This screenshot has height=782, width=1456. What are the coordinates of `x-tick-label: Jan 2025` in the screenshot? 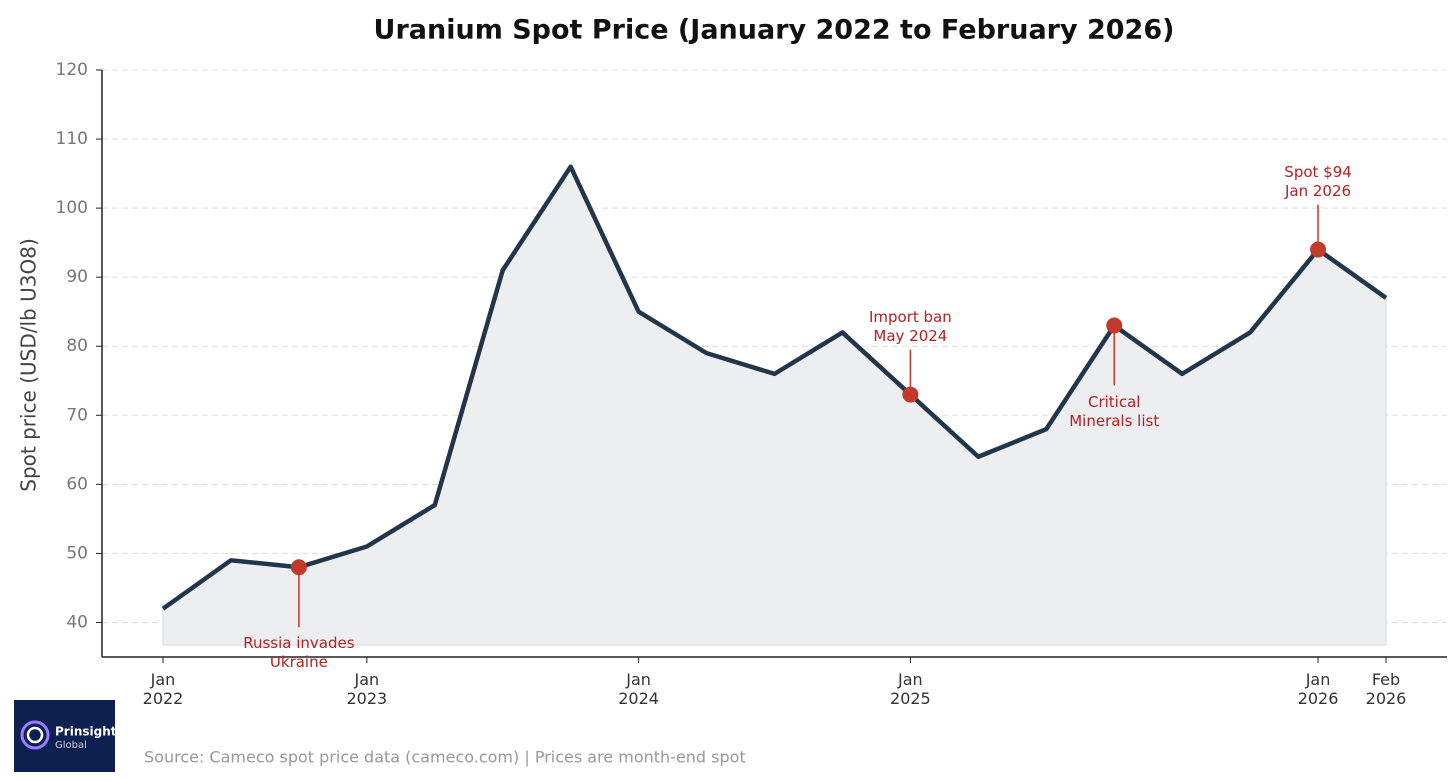 It's located at (910, 689).